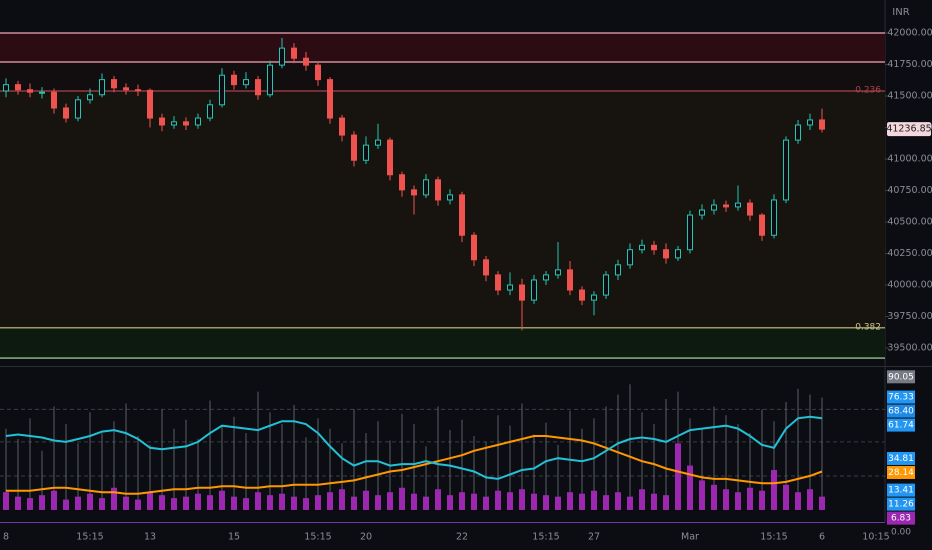  Describe the element at coordinates (6, 537) in the screenshot. I see `x-tick-label: 8` at that location.